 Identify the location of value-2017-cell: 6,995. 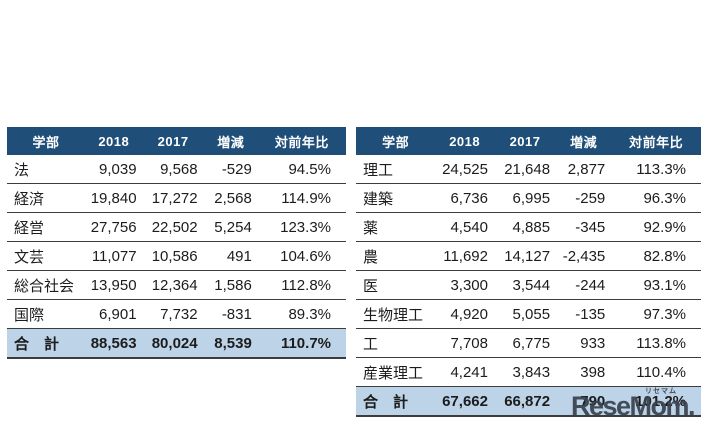
(525, 198).